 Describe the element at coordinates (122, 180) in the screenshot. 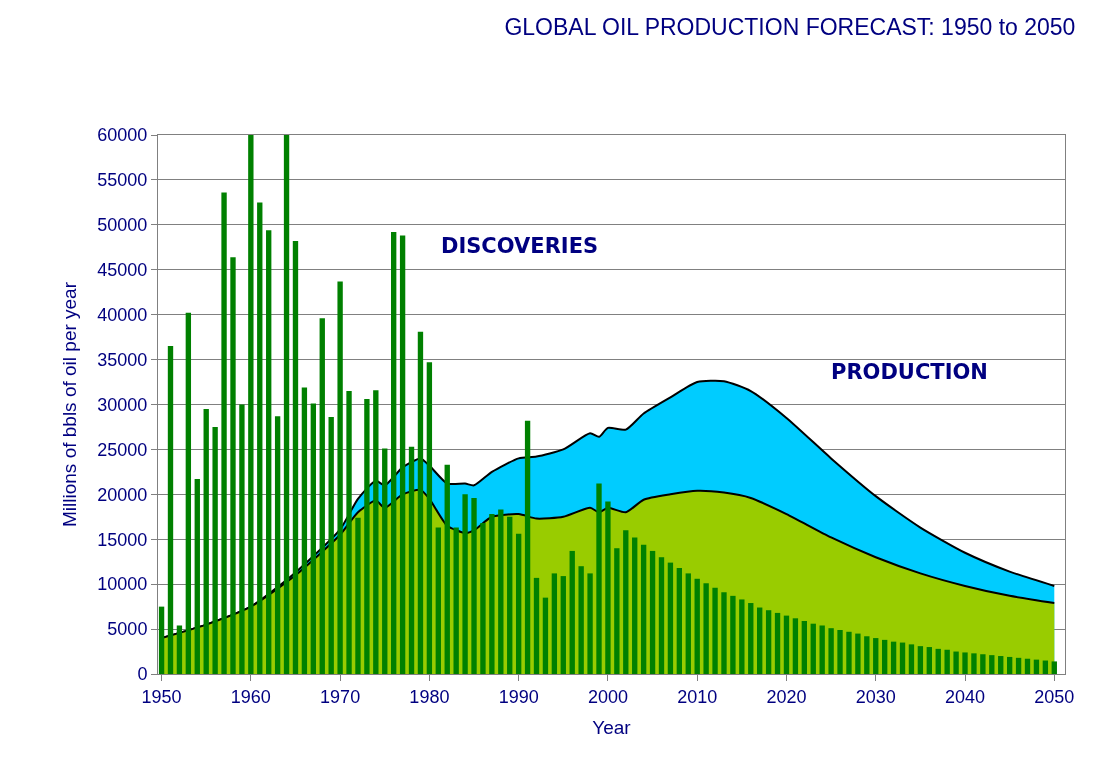

I see `y-tick-label: 55000` at that location.